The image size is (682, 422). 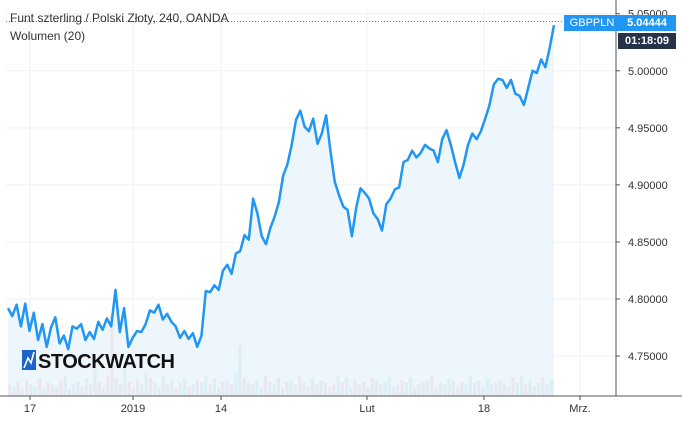 I want to click on countdown-badge: 01:18:09, so click(x=647, y=41).